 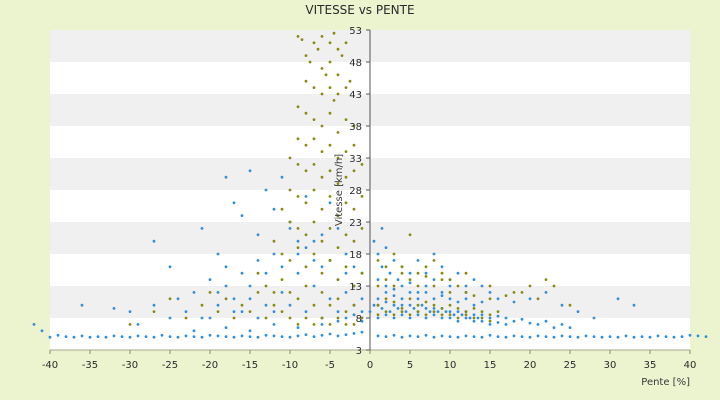 What do you see at coordinates (210, 365) in the screenshot?
I see `x-tick-label: -20` at bounding box center [210, 365].